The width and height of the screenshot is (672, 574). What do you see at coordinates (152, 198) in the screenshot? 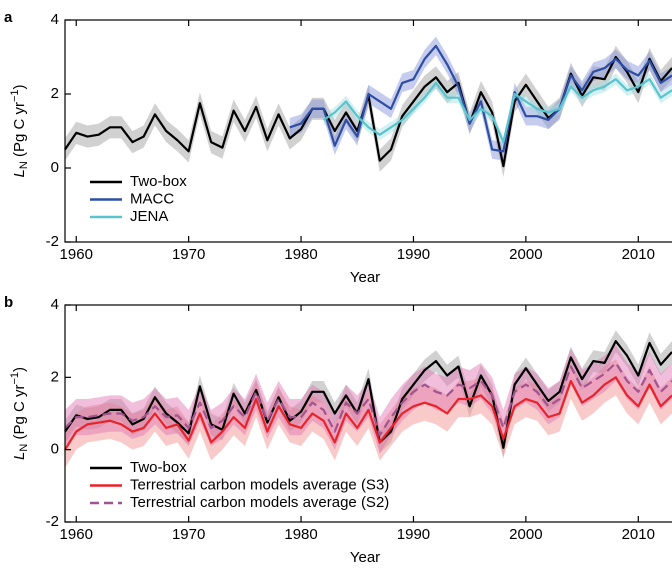
I see `legend-label: MACC` at bounding box center [152, 198].